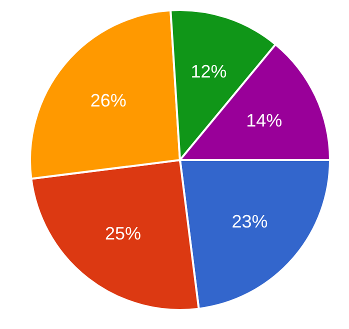  Describe the element at coordinates (208, 72) in the screenshot. I see `data-label: 12%` at that location.